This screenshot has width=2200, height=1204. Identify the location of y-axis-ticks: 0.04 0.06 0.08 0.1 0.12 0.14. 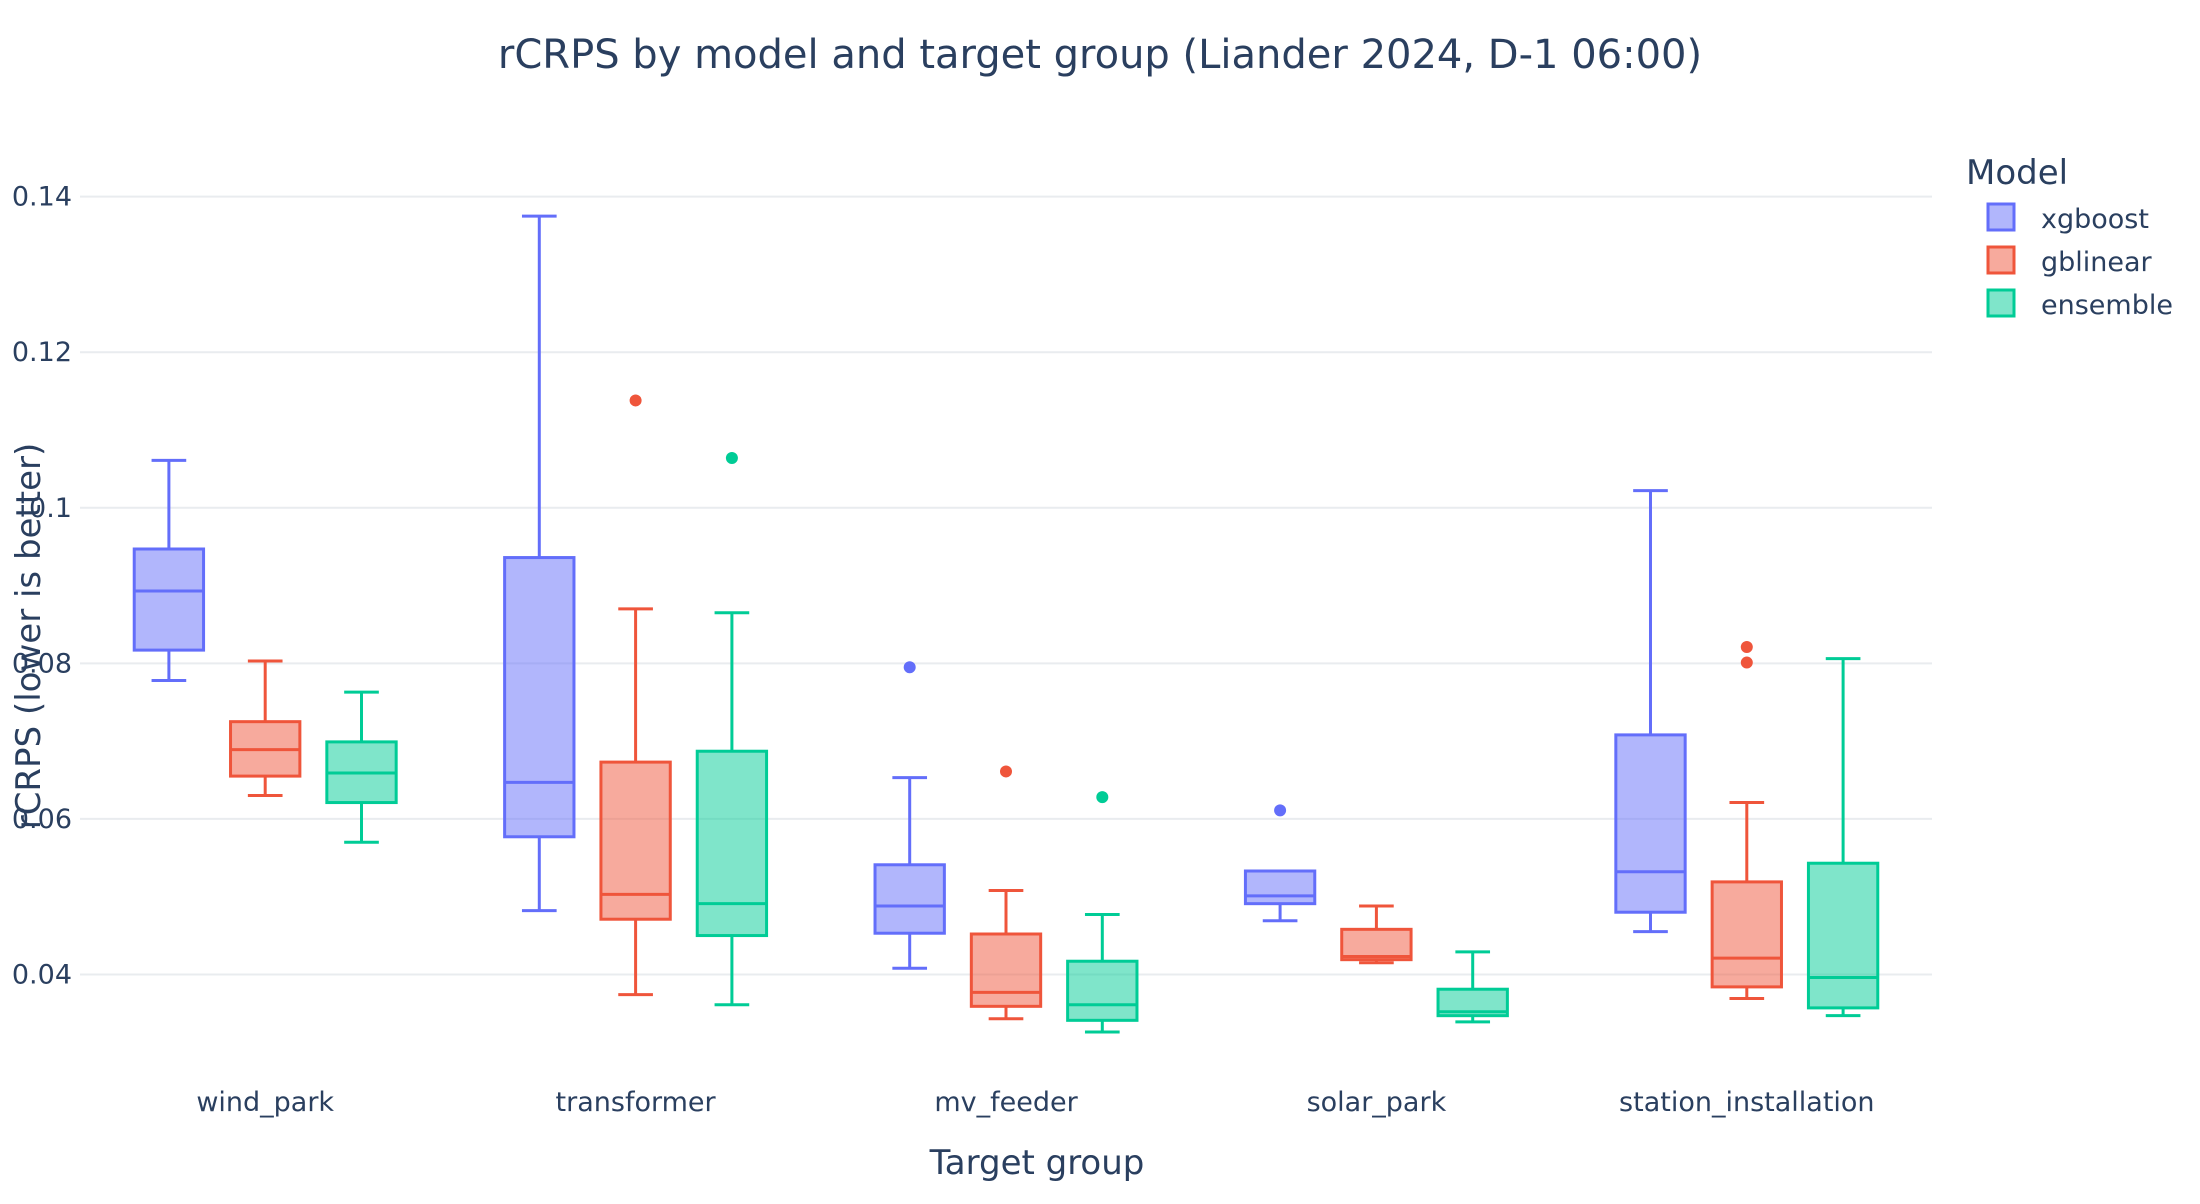
(42, 586).